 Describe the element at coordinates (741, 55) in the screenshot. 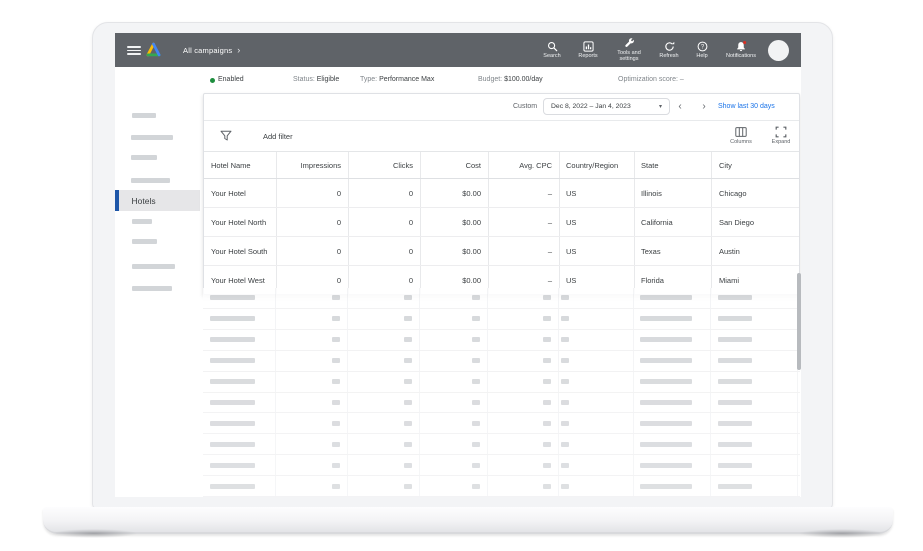

I see `nav-notifications-label: Notifications` at that location.